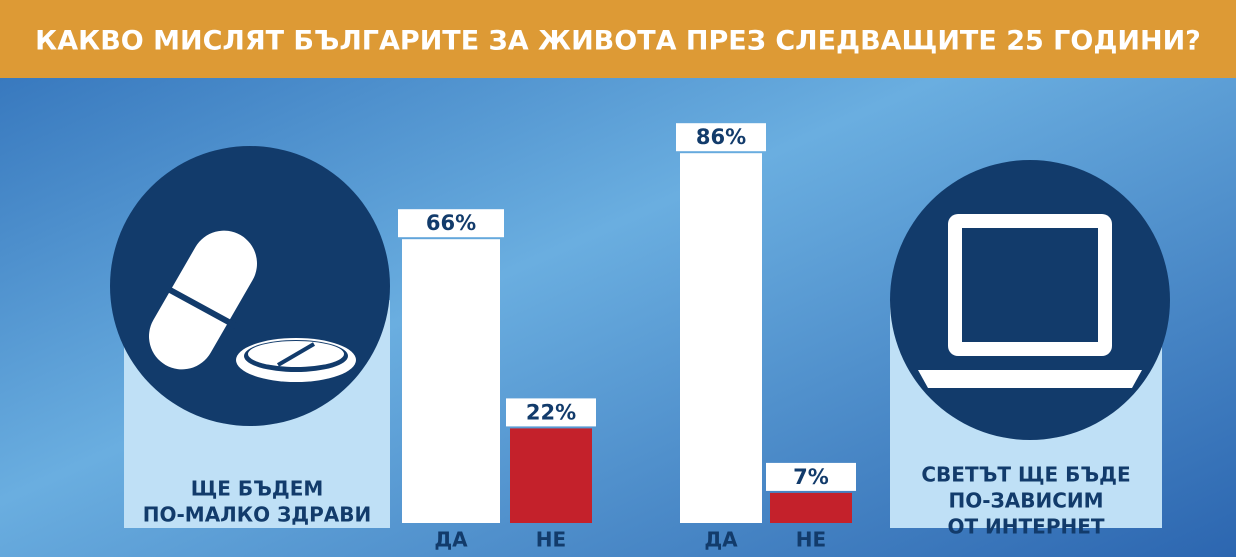  What do you see at coordinates (252, 306) in the screenshot?
I see `pill-icon` at bounding box center [252, 306].